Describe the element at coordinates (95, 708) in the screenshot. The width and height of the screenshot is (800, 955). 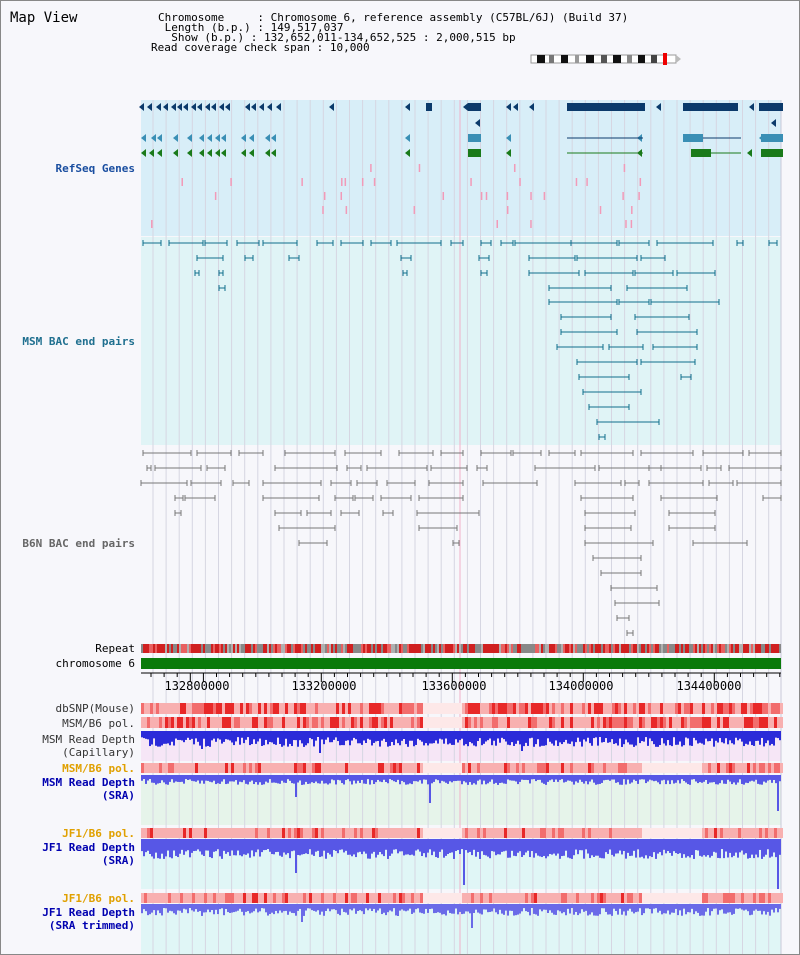
I see `track-label-dbsnp: dbSNP(Mouse)` at that location.